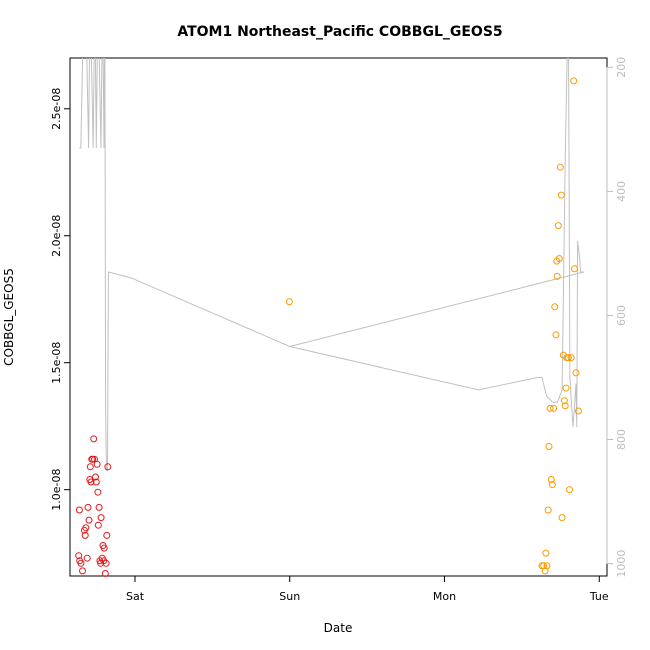 This screenshot has height=650, width=650. What do you see at coordinates (599, 596) in the screenshot?
I see `x-tick-label: Tue` at bounding box center [599, 596].